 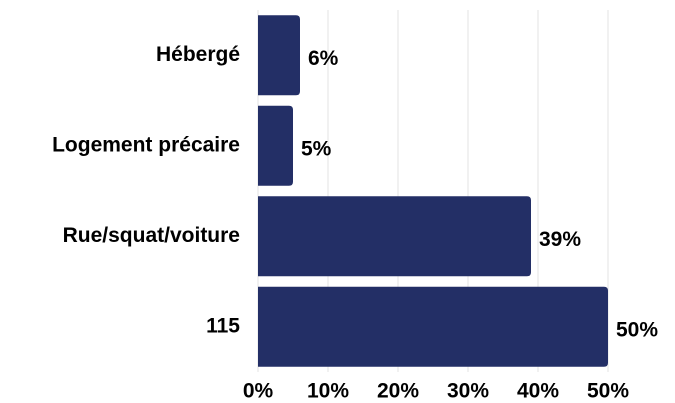 I want to click on x-tick-label: 30%, so click(x=468, y=391).